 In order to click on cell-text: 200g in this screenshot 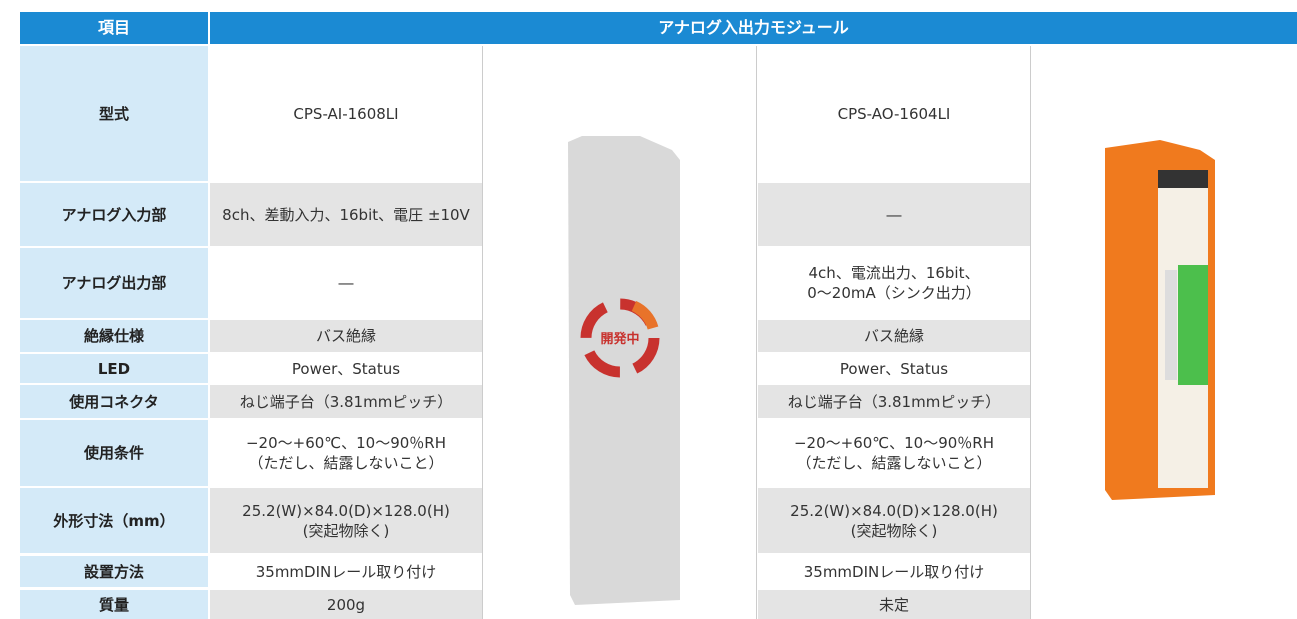, I will do `click(346, 604)`.